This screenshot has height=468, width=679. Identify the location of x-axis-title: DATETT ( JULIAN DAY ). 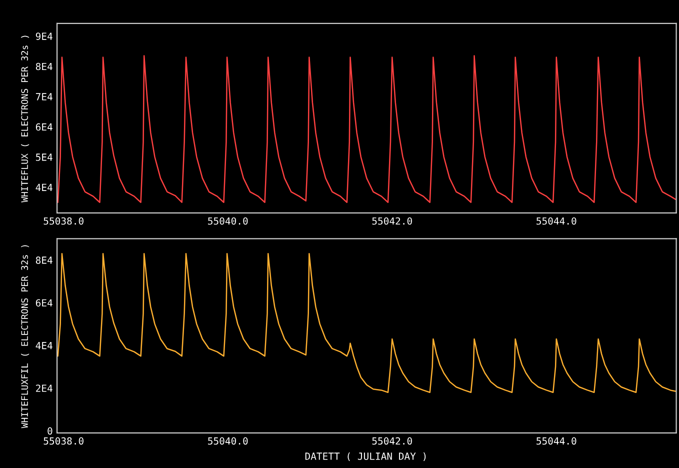
(365, 457).